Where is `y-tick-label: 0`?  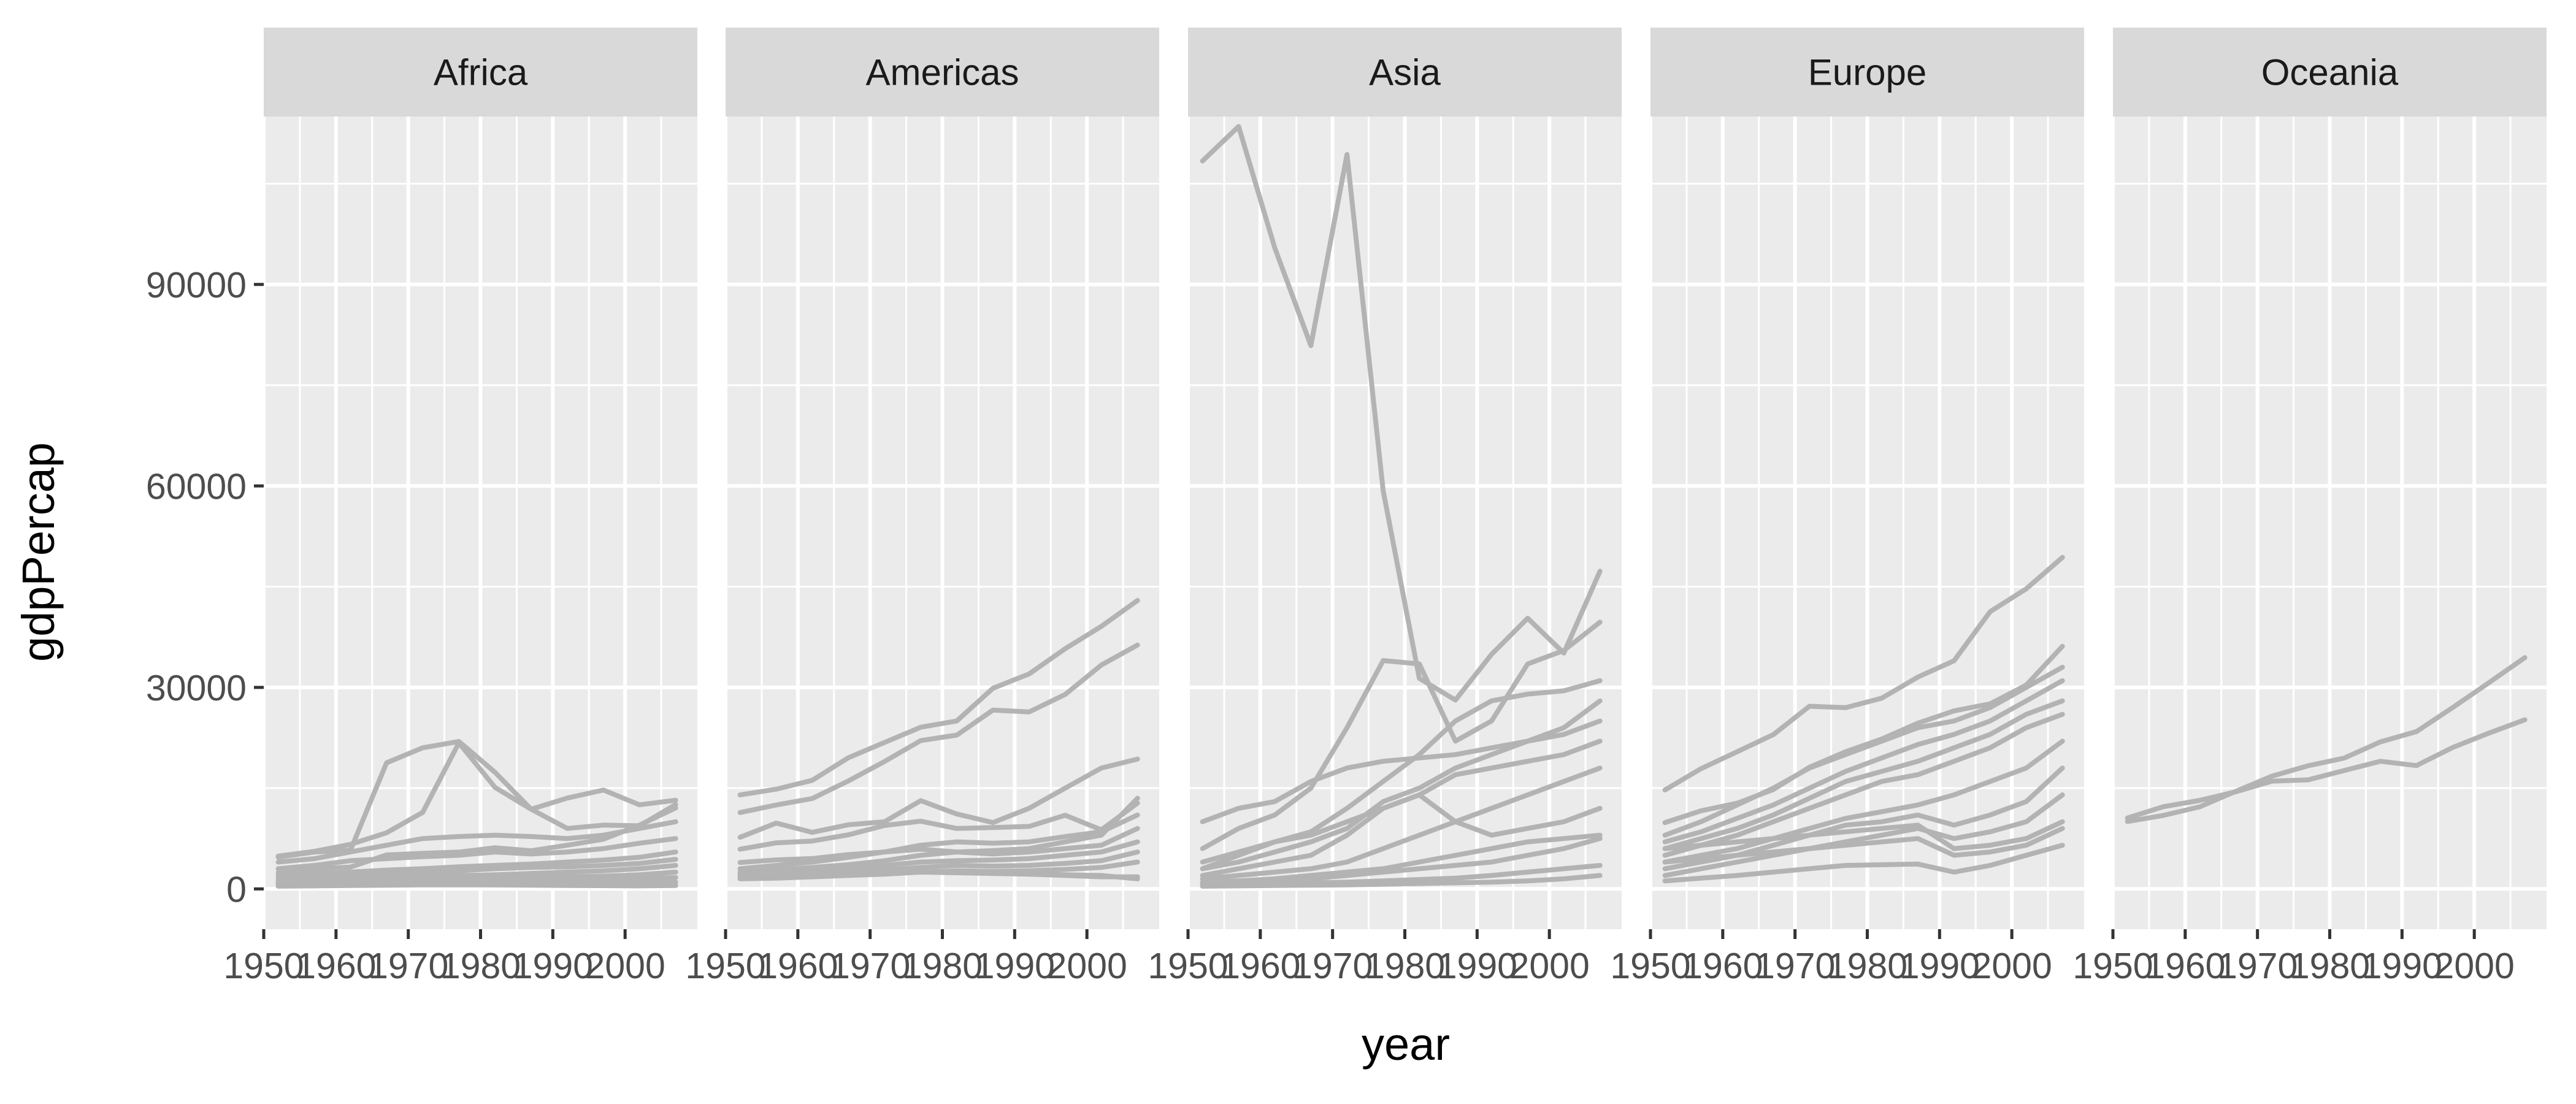
y-tick-label: 0 is located at coordinates (236, 889).